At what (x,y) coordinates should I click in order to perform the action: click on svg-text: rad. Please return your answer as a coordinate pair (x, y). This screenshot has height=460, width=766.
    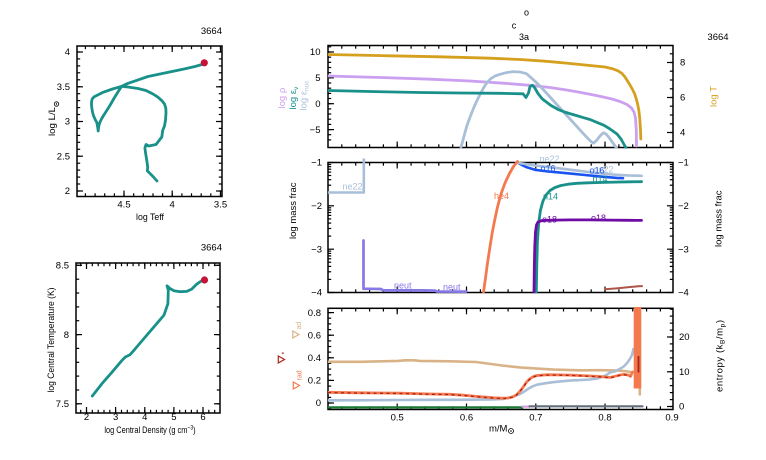
    Looking at the image, I should click on (300, 375).